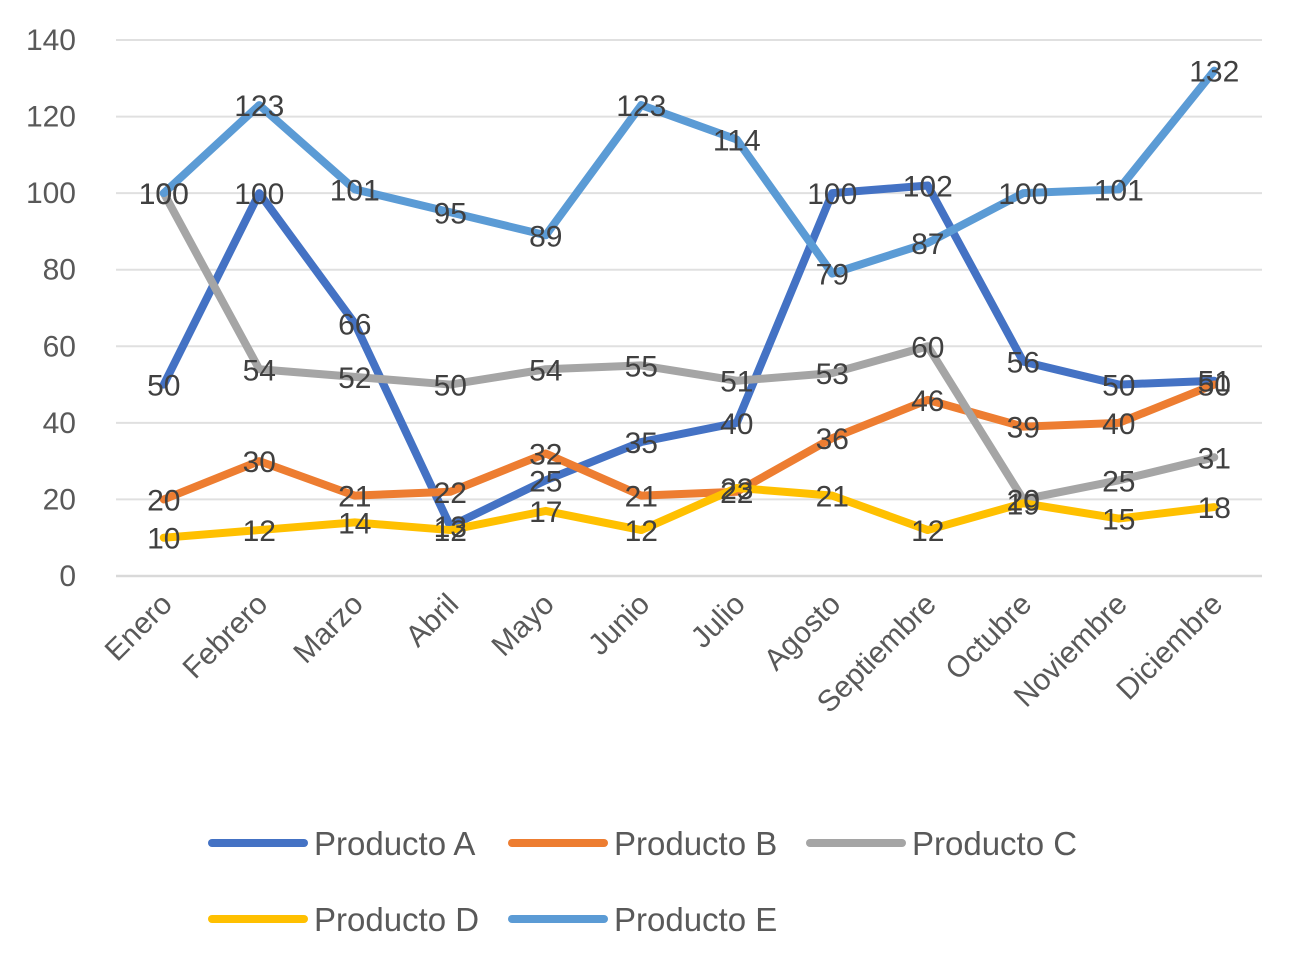  What do you see at coordinates (545, 236) in the screenshot?
I see `data-label-producto-e: 89` at bounding box center [545, 236].